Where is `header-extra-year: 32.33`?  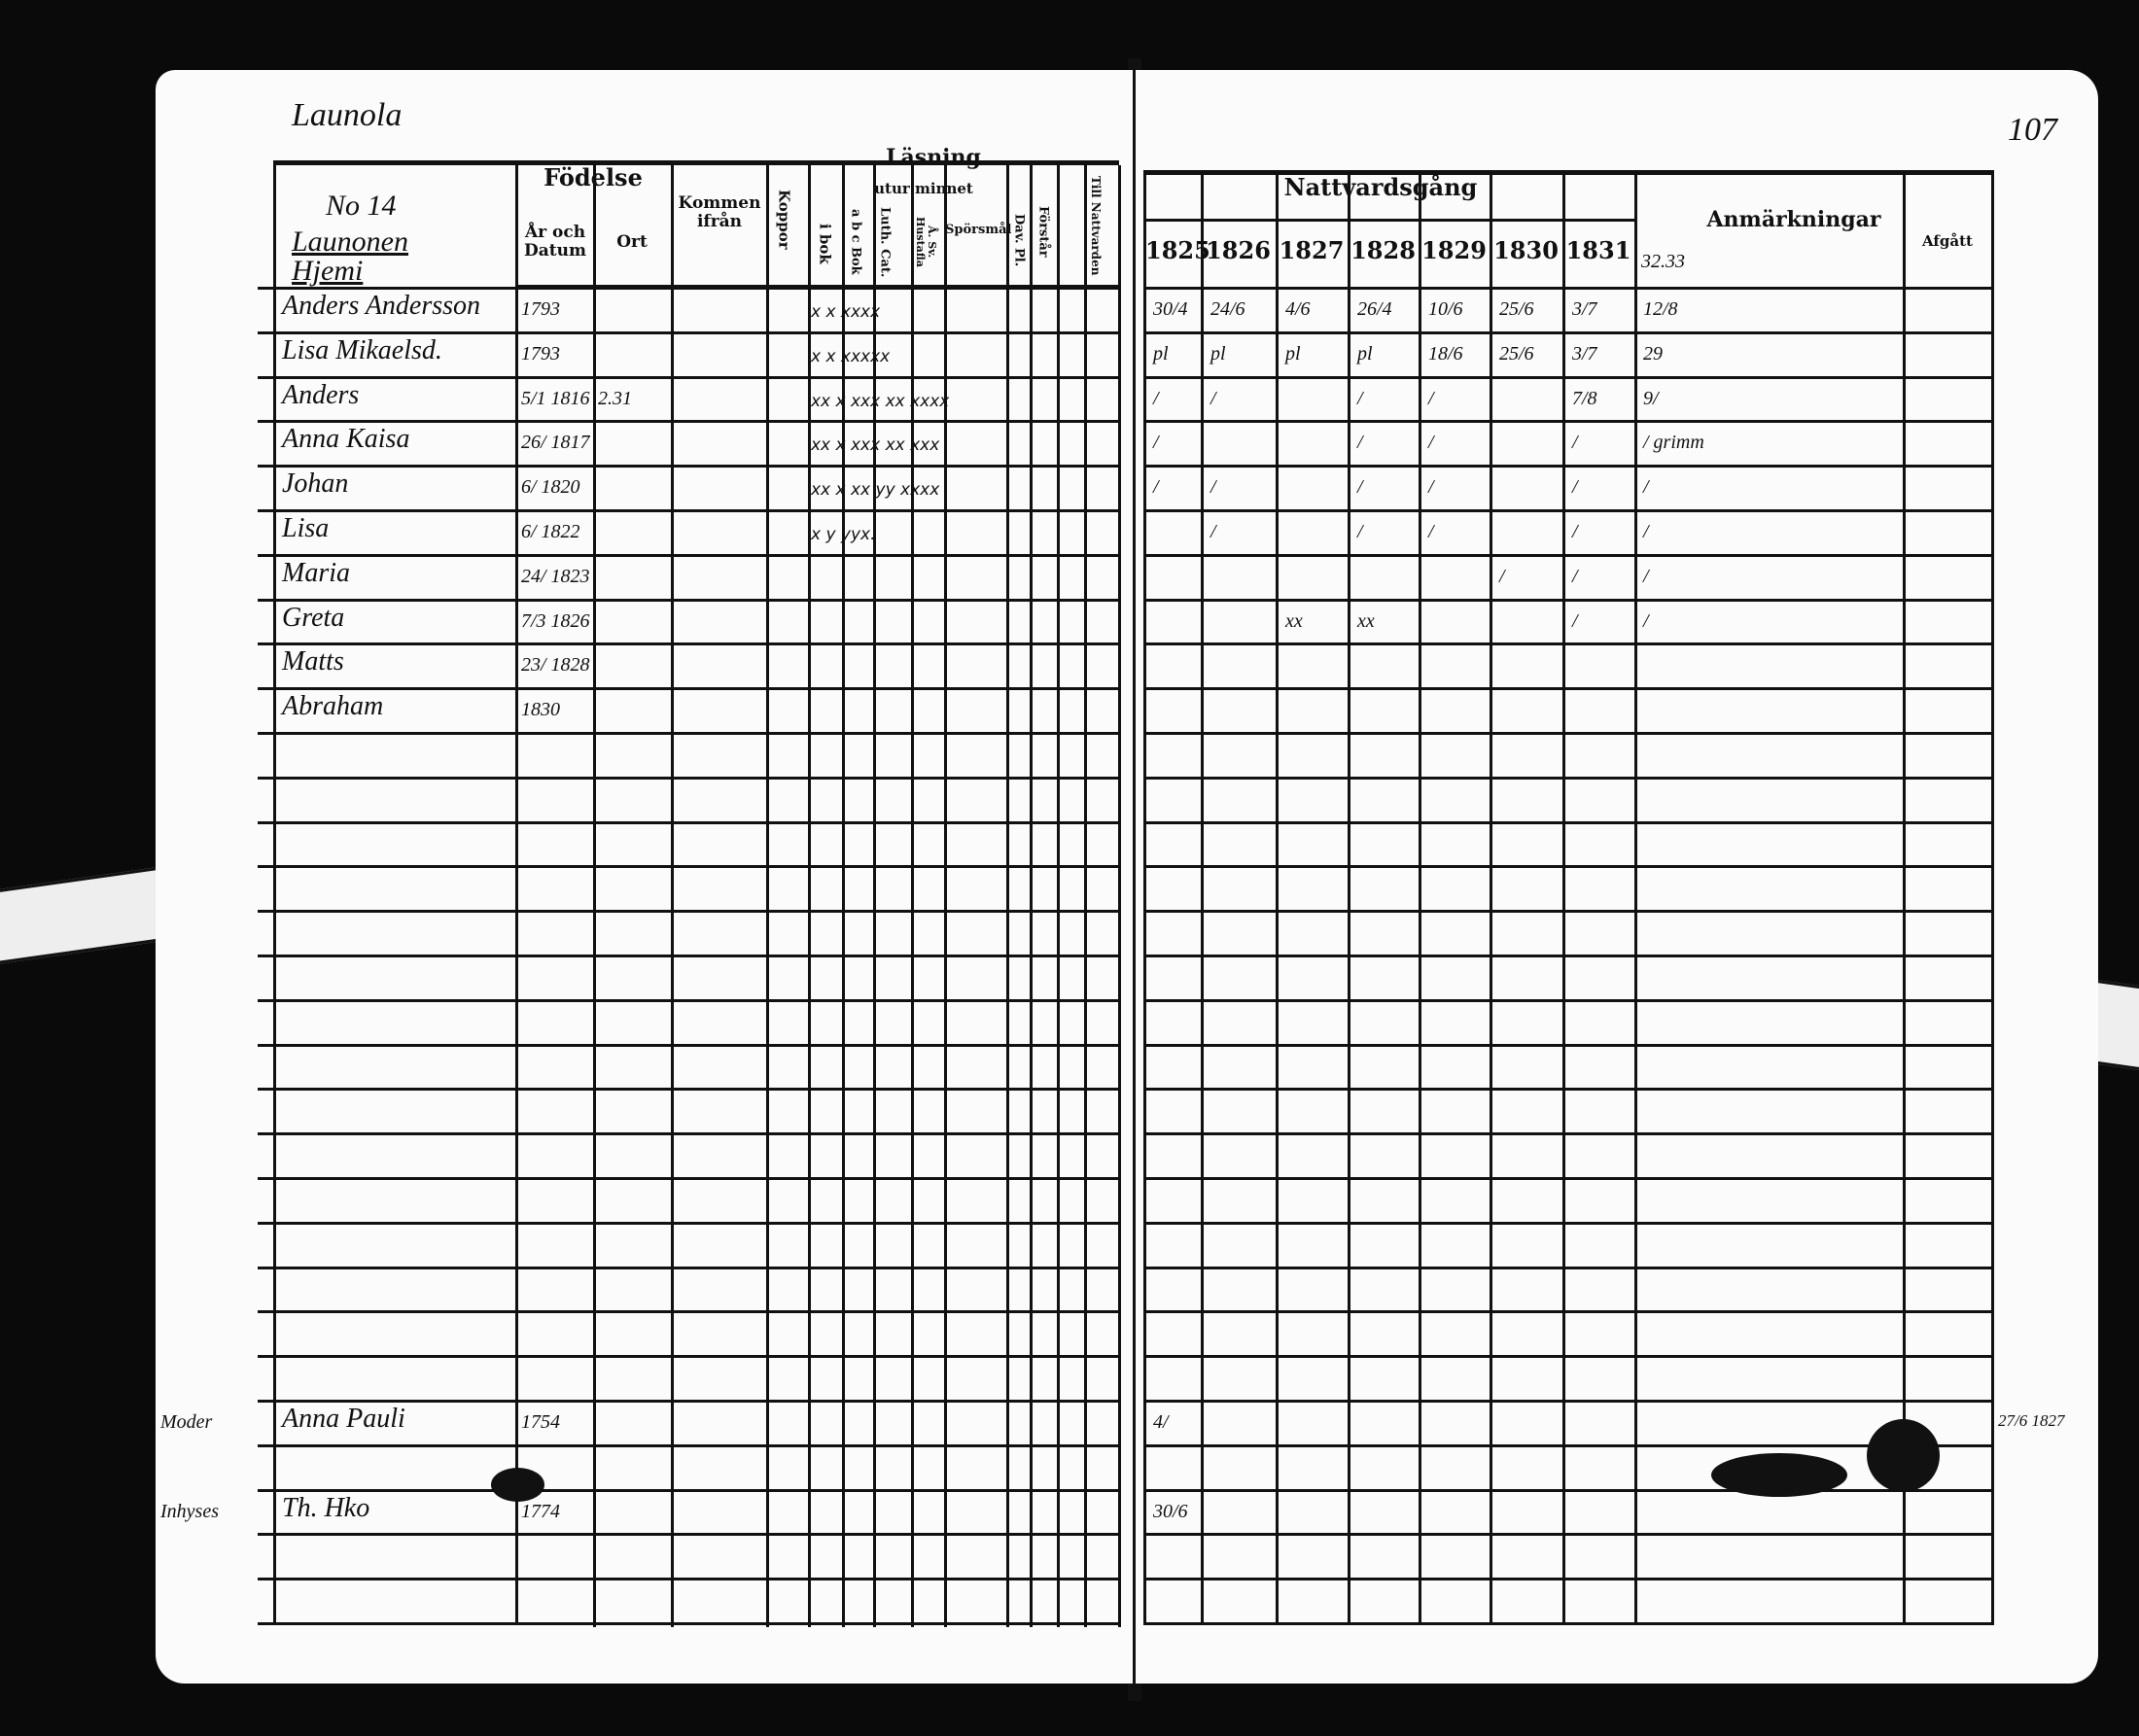 header-extra-year: 32.33 is located at coordinates (1663, 261).